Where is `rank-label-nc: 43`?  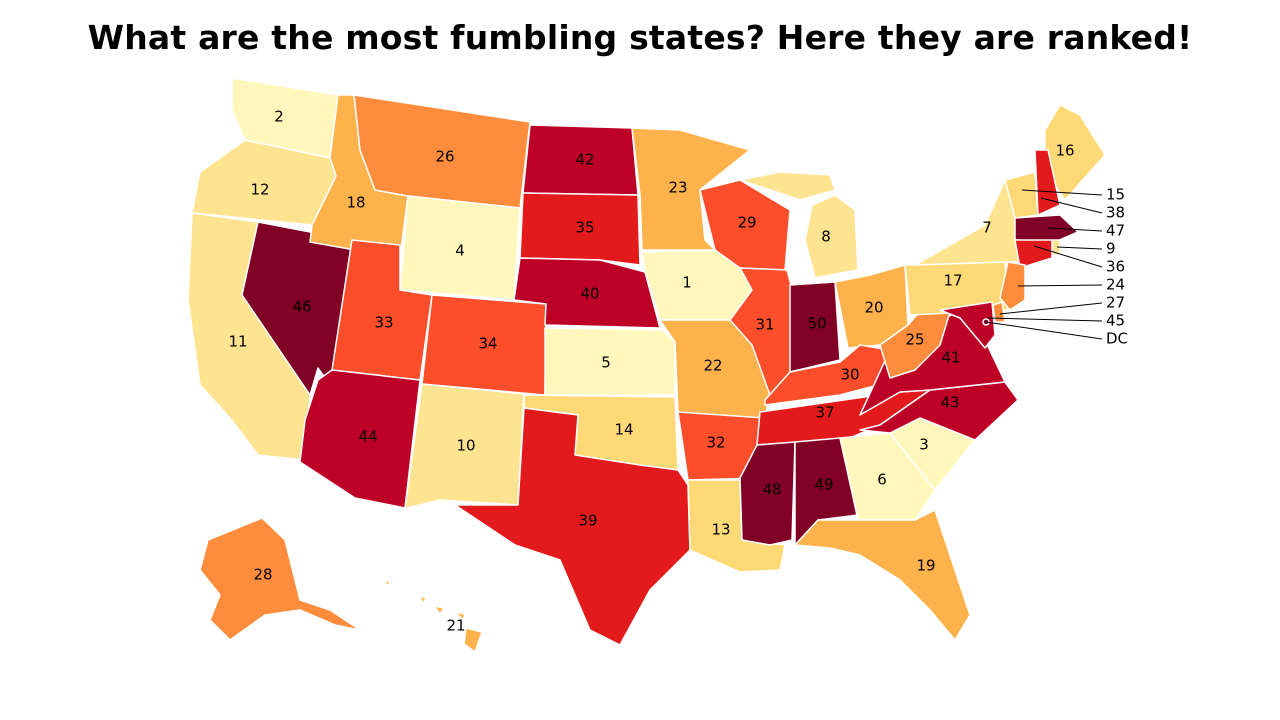
rank-label-nc: 43 is located at coordinates (949, 403).